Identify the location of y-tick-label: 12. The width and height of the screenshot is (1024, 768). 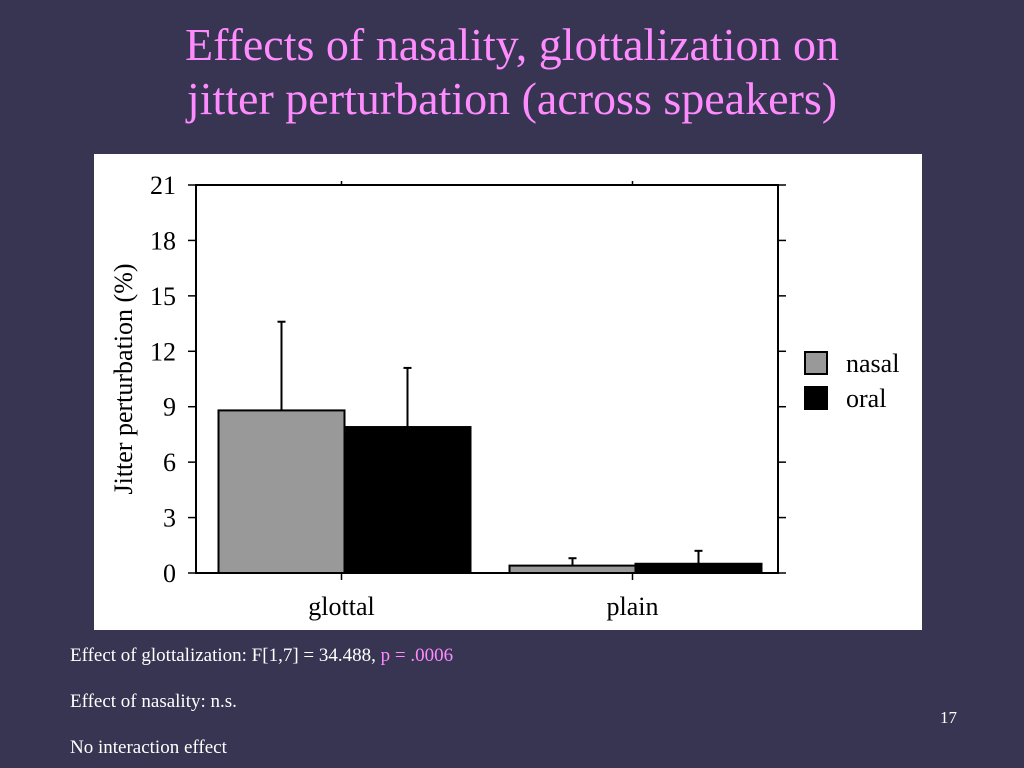
(163, 351).